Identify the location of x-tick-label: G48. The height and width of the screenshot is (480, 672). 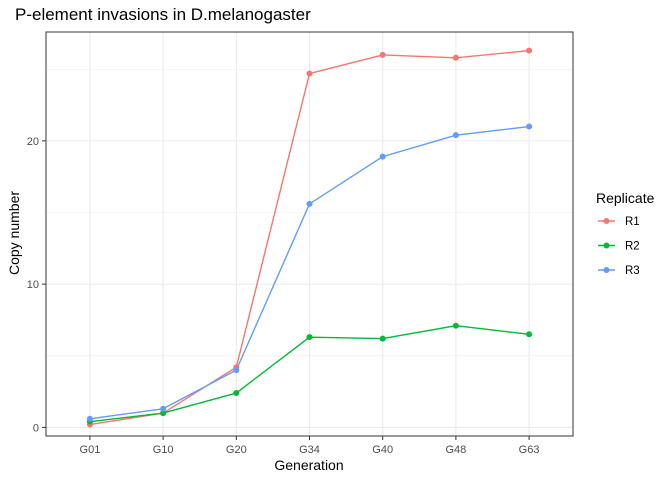
(455, 450).